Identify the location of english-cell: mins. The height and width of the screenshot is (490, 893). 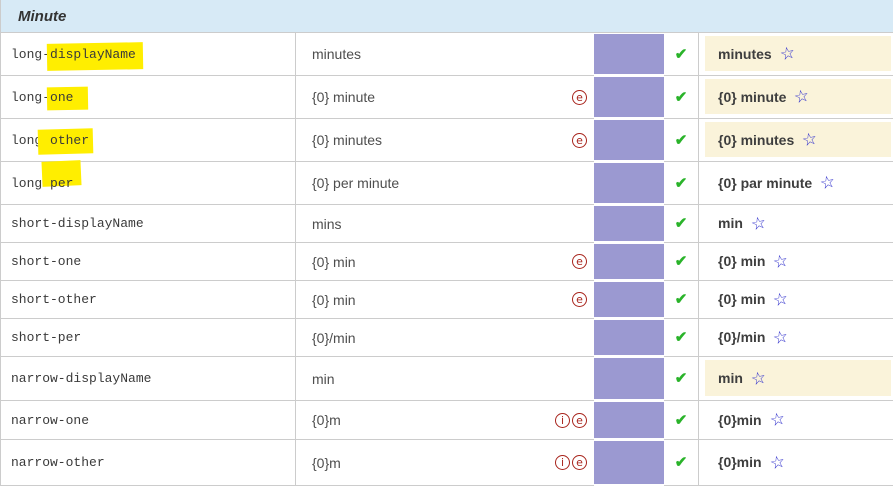
(445, 224).